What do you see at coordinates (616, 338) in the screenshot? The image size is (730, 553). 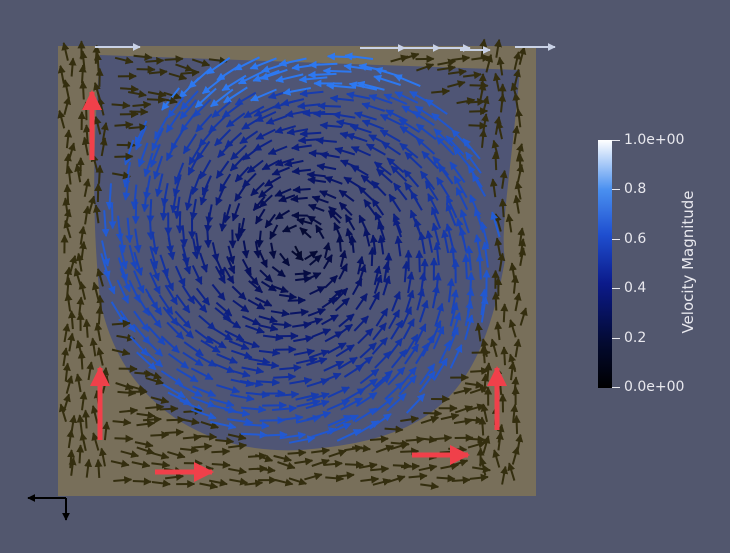 I see `colorbar-tick` at bounding box center [616, 338].